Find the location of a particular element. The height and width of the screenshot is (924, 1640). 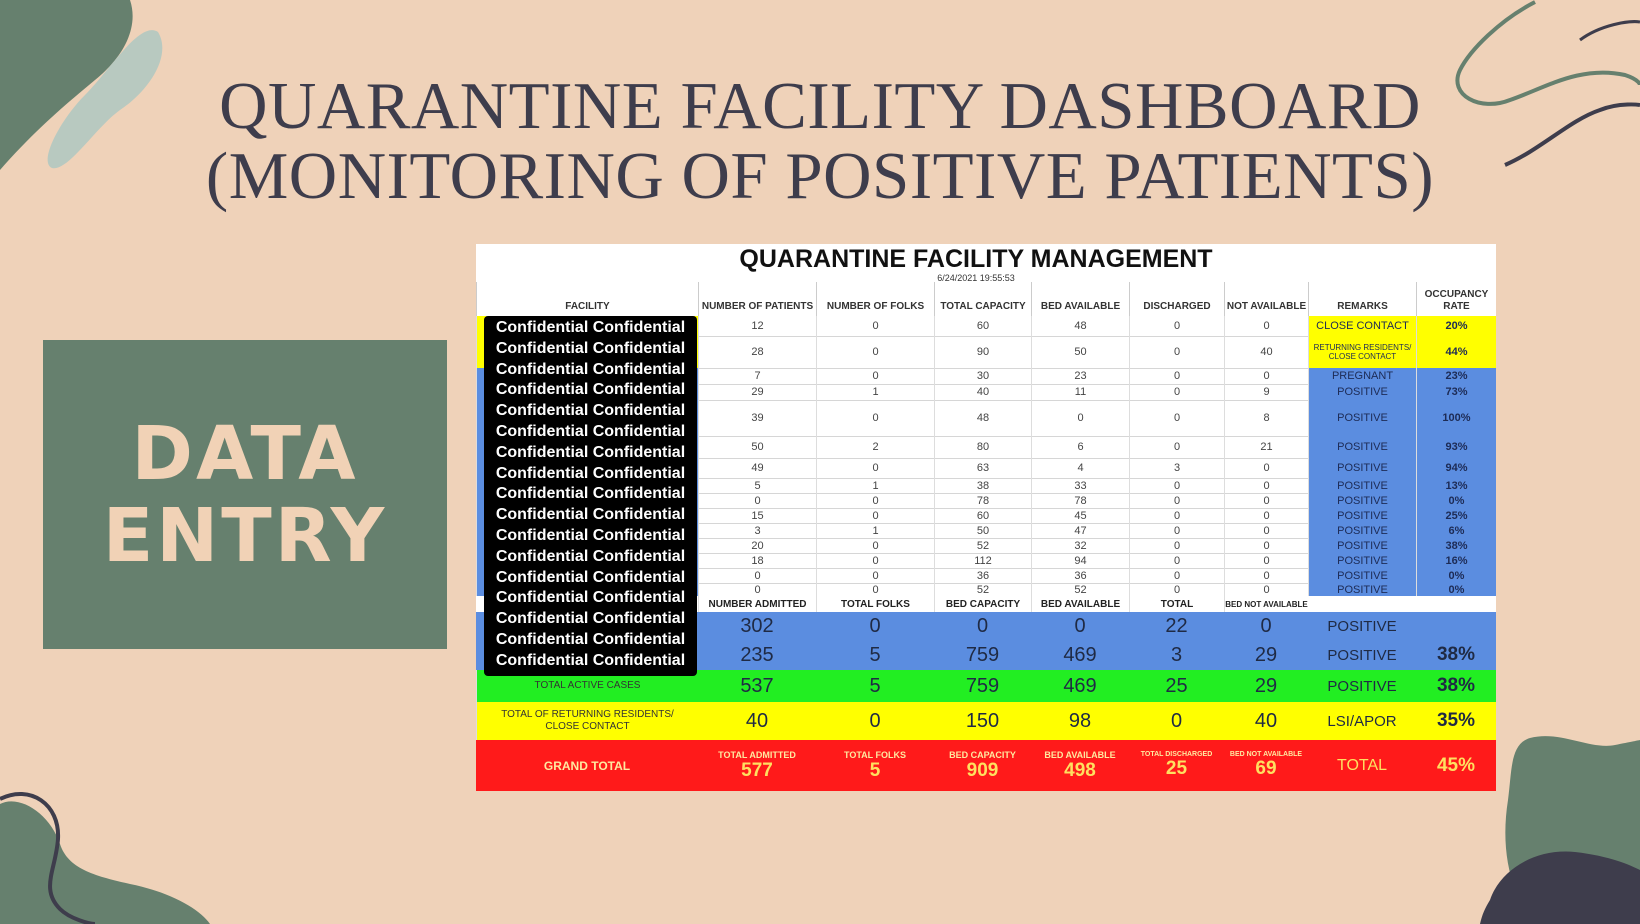

row-label: GRAND TOTAL is located at coordinates (587, 765).